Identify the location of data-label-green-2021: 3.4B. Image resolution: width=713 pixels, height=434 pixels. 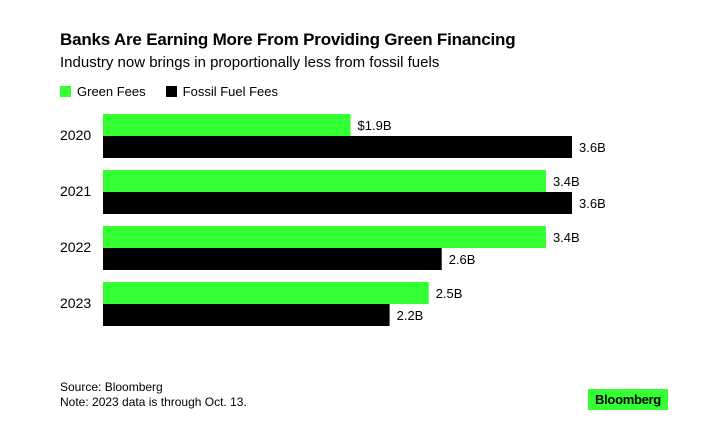
(566, 181).